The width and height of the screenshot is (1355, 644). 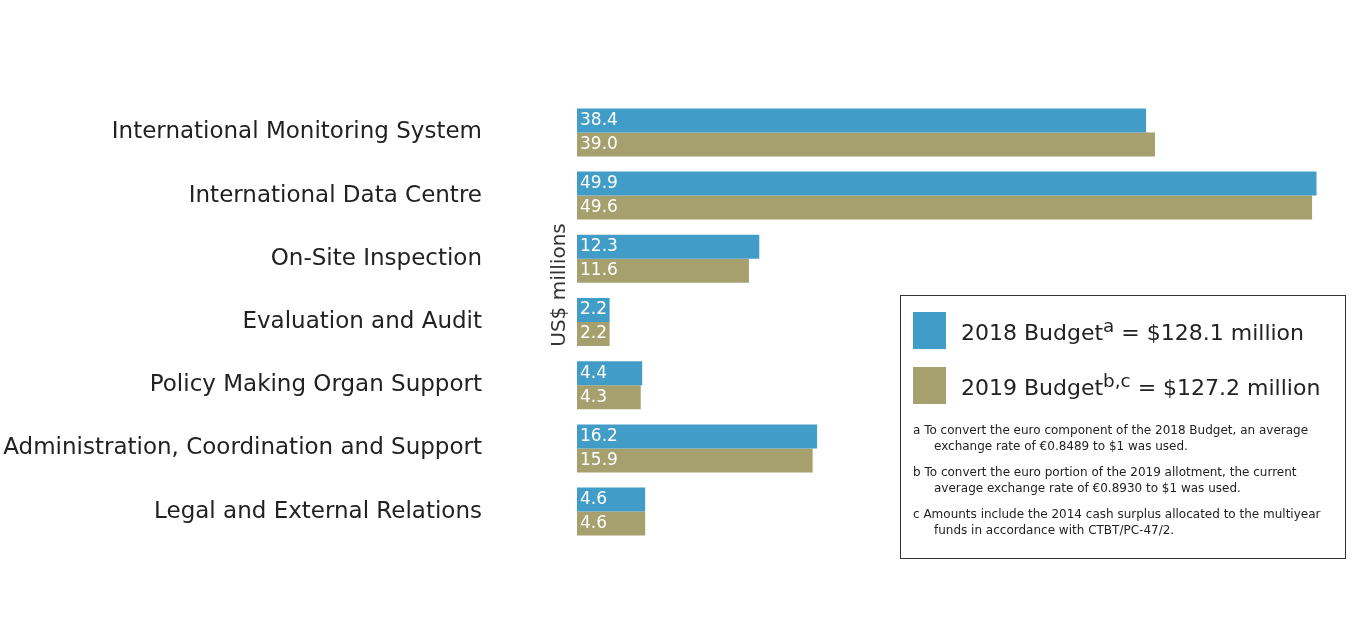 I want to click on annotation: c Amounts include the 2014 cash surplus allocated to the multiyear funds in accordance with CTBT/PC-47/2., so click(x=1117, y=522).